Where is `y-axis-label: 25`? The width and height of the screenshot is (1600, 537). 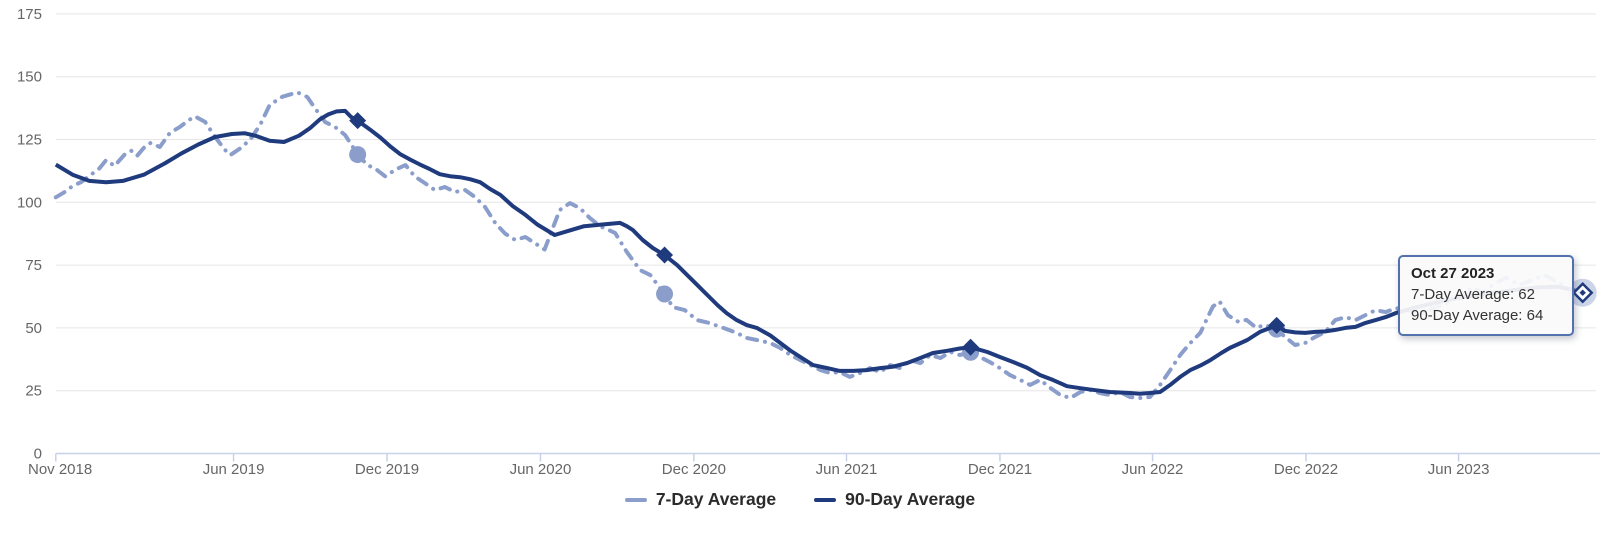 y-axis-label: 25 is located at coordinates (33, 391).